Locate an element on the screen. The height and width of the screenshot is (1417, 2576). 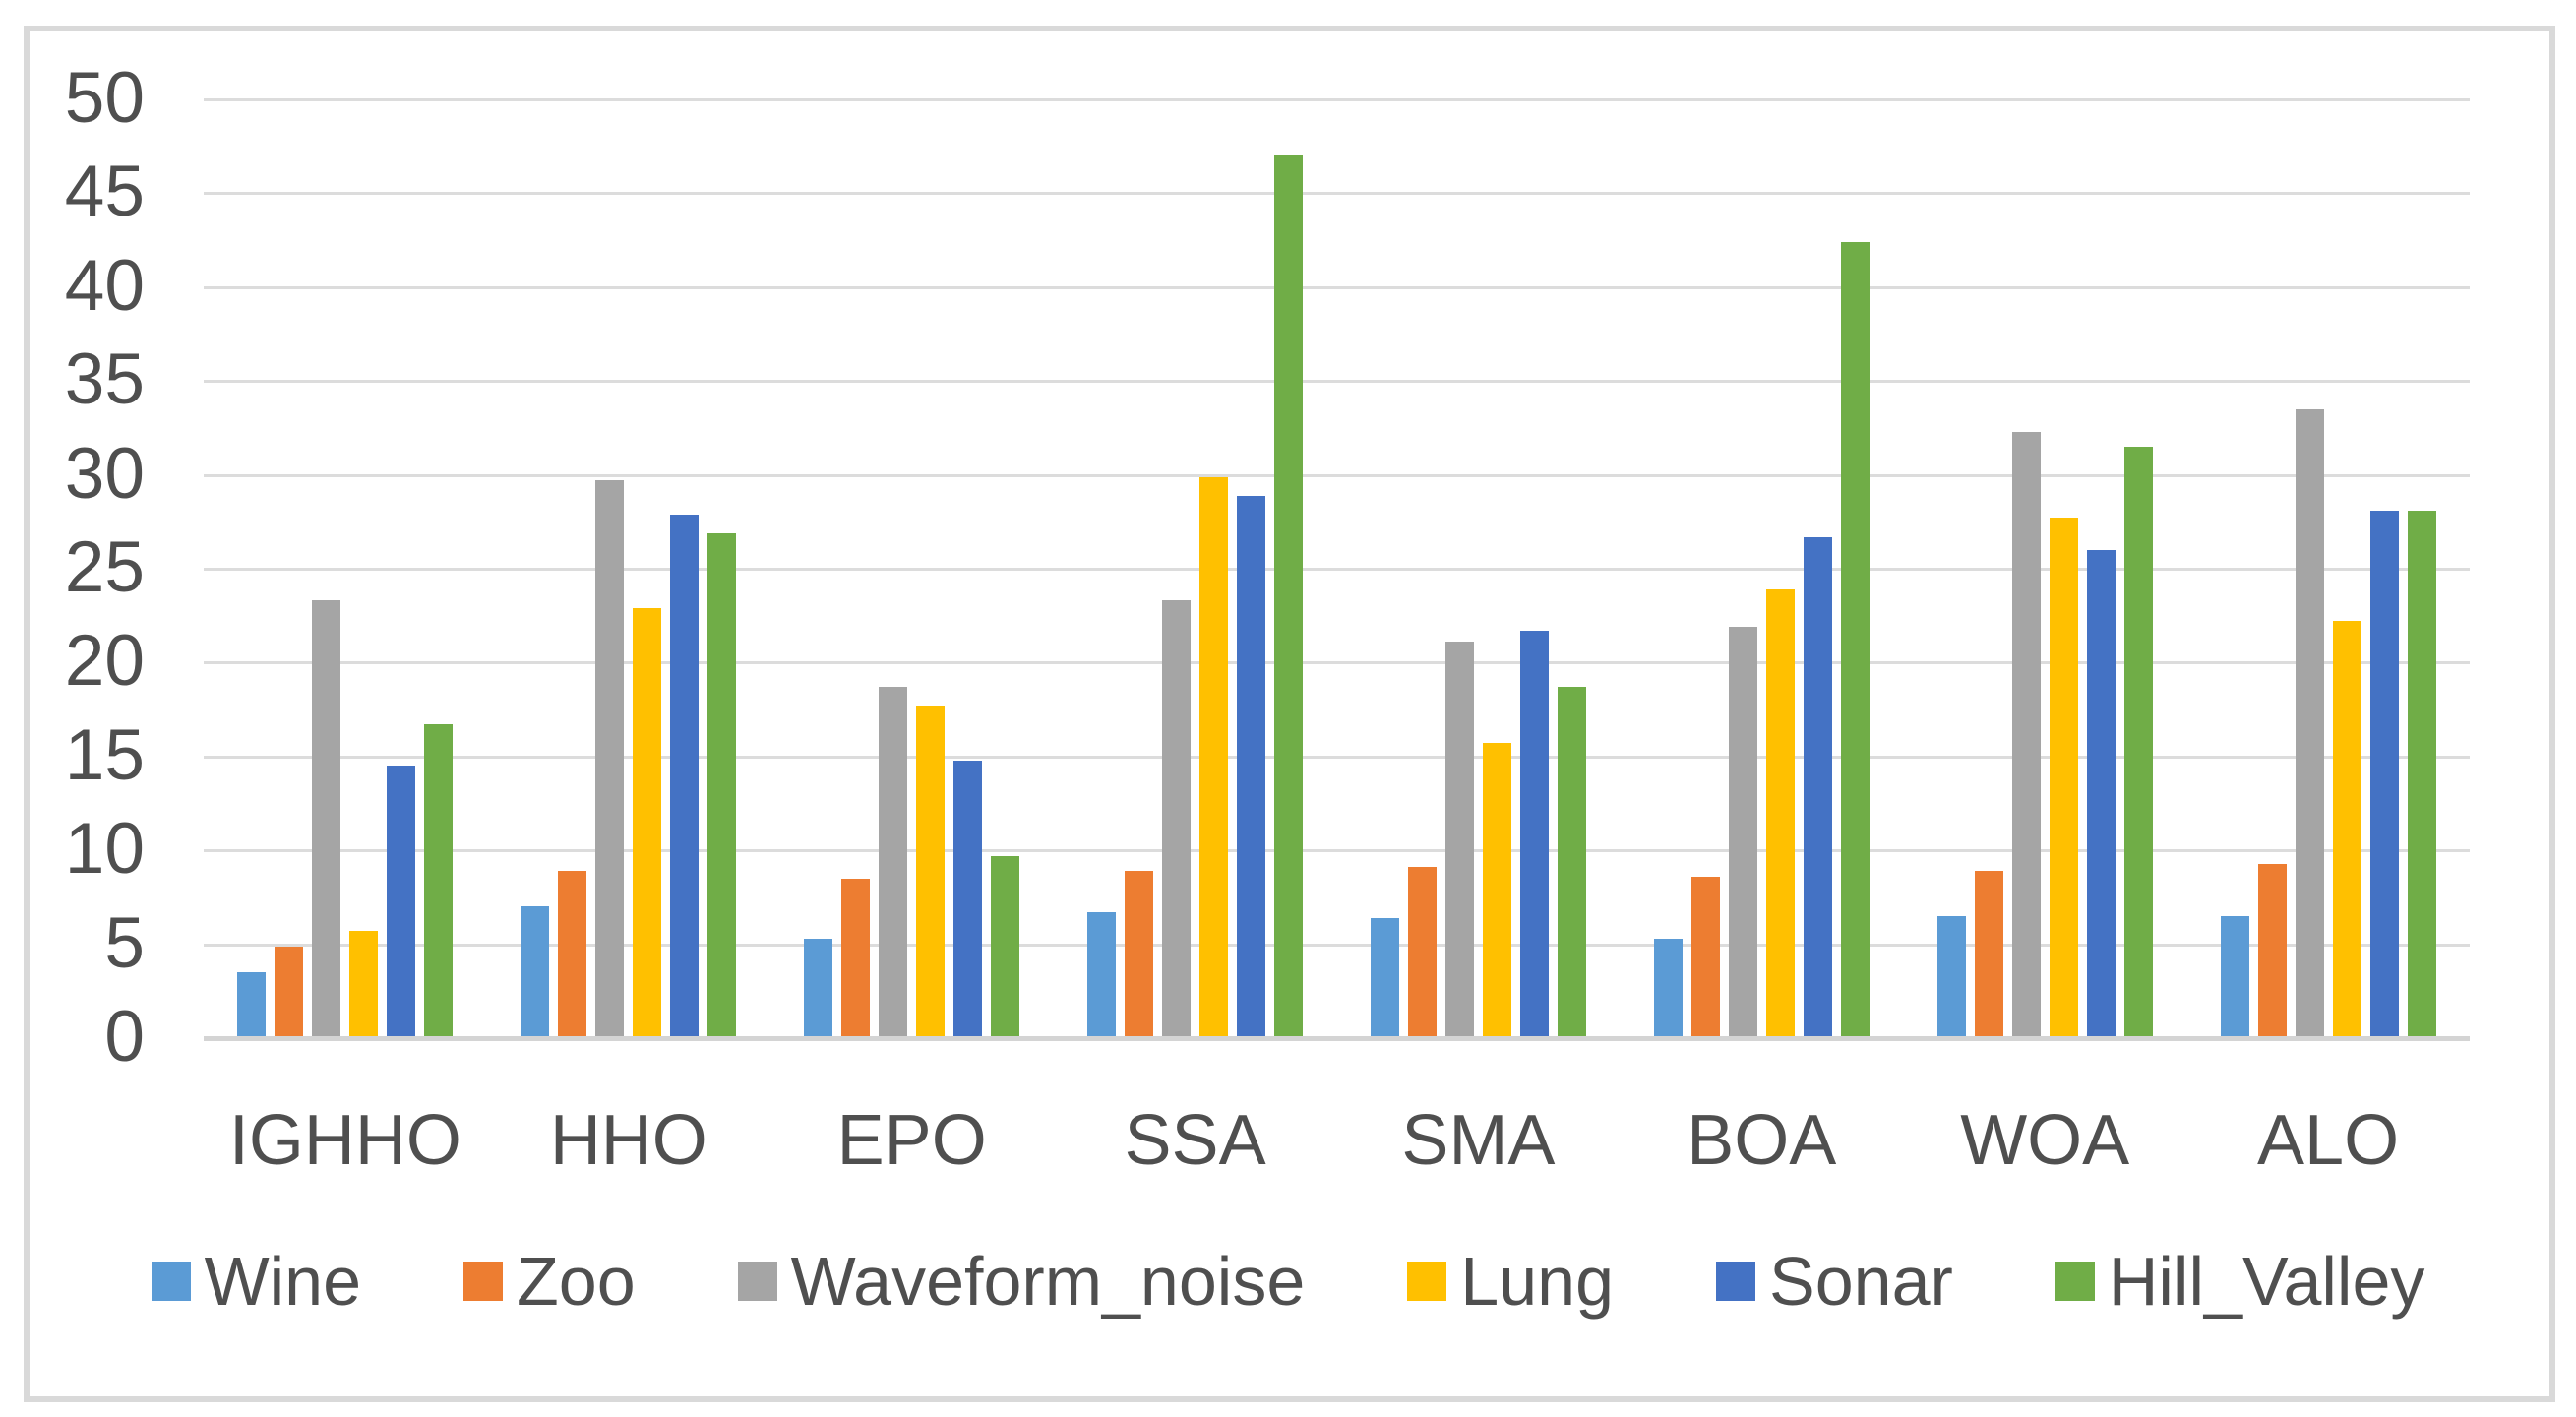
bar-sonar-ssa is located at coordinates (1251, 766).